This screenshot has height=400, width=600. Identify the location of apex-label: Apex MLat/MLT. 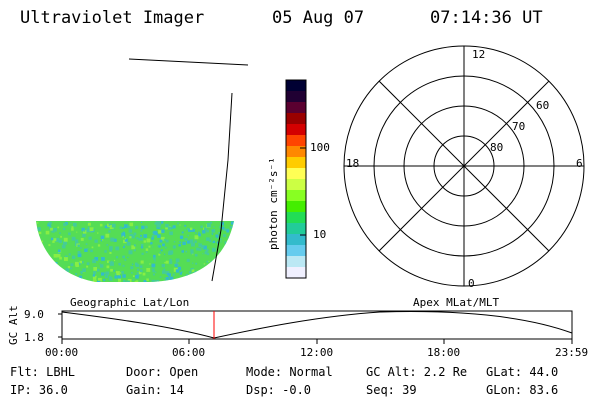
(456, 302).